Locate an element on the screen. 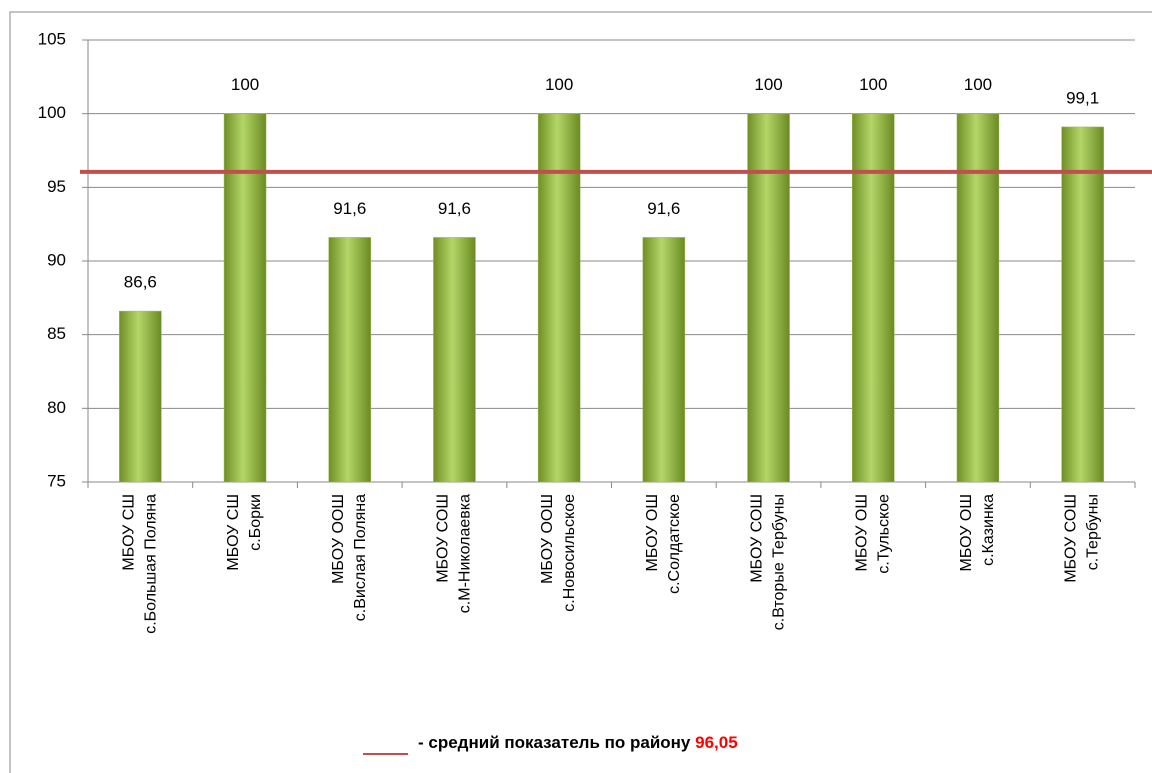 The width and height of the screenshot is (1152, 773). x-tick-label-line: с.Вторые Тербуны is located at coordinates (779, 562).